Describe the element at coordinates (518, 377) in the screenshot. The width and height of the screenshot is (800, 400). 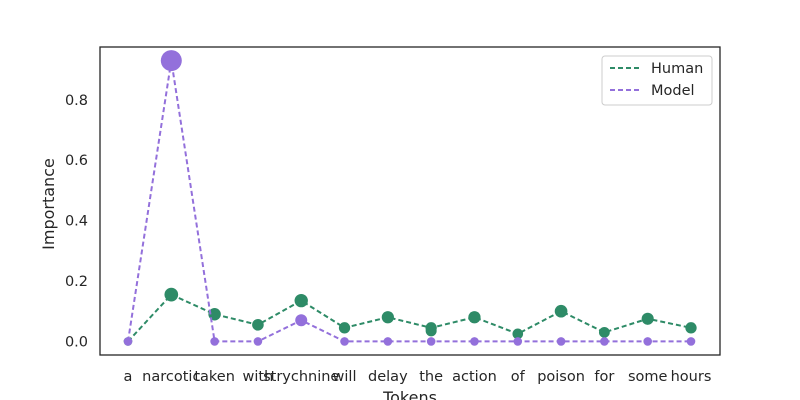
I see `x-tick-label: of` at that location.